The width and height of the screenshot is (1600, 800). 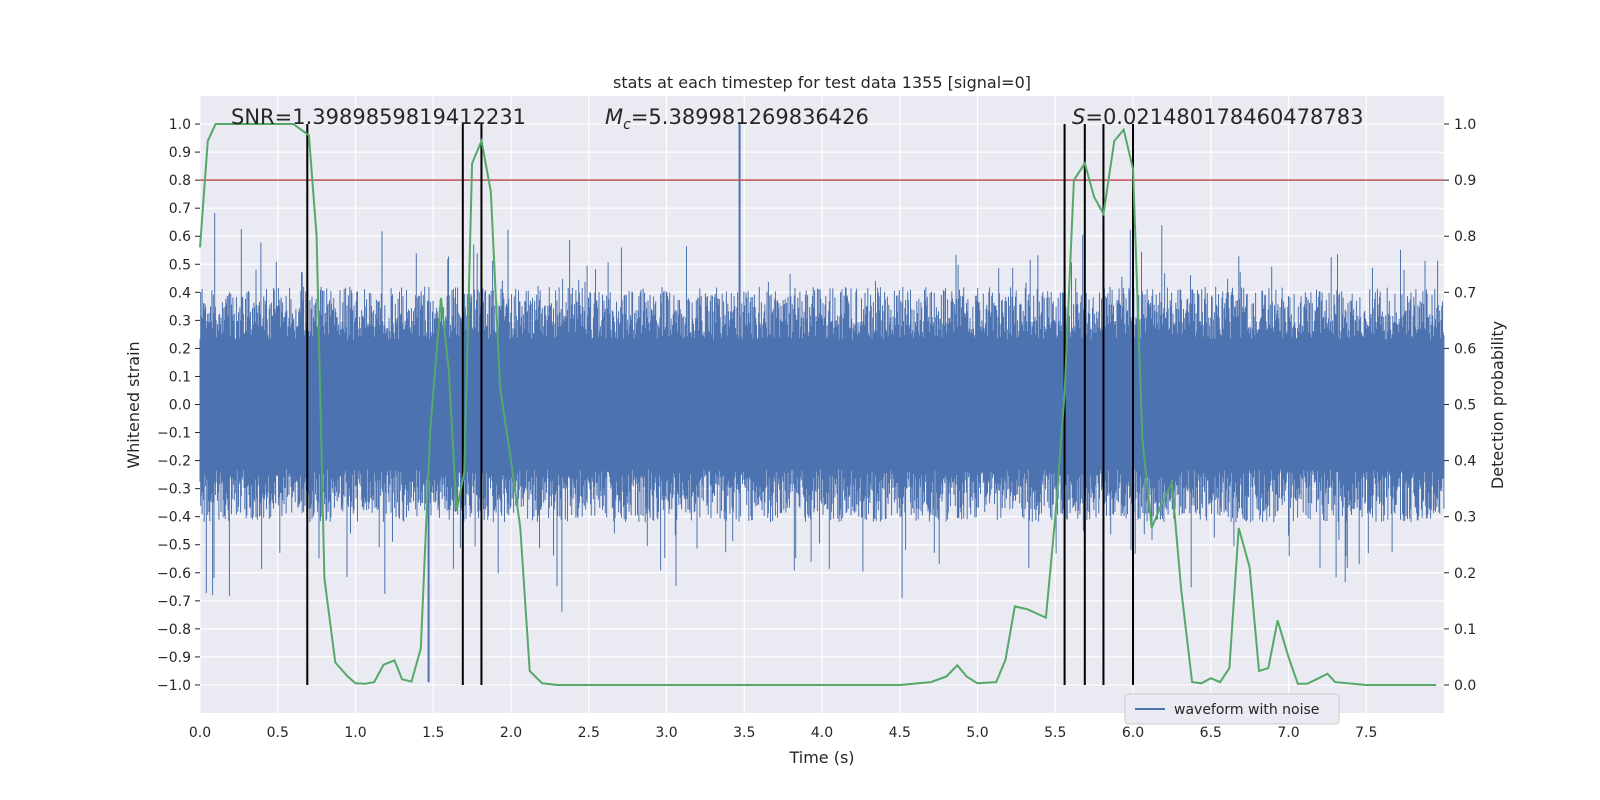 I want to click on x-tick-label: 0.0, so click(x=200, y=733).